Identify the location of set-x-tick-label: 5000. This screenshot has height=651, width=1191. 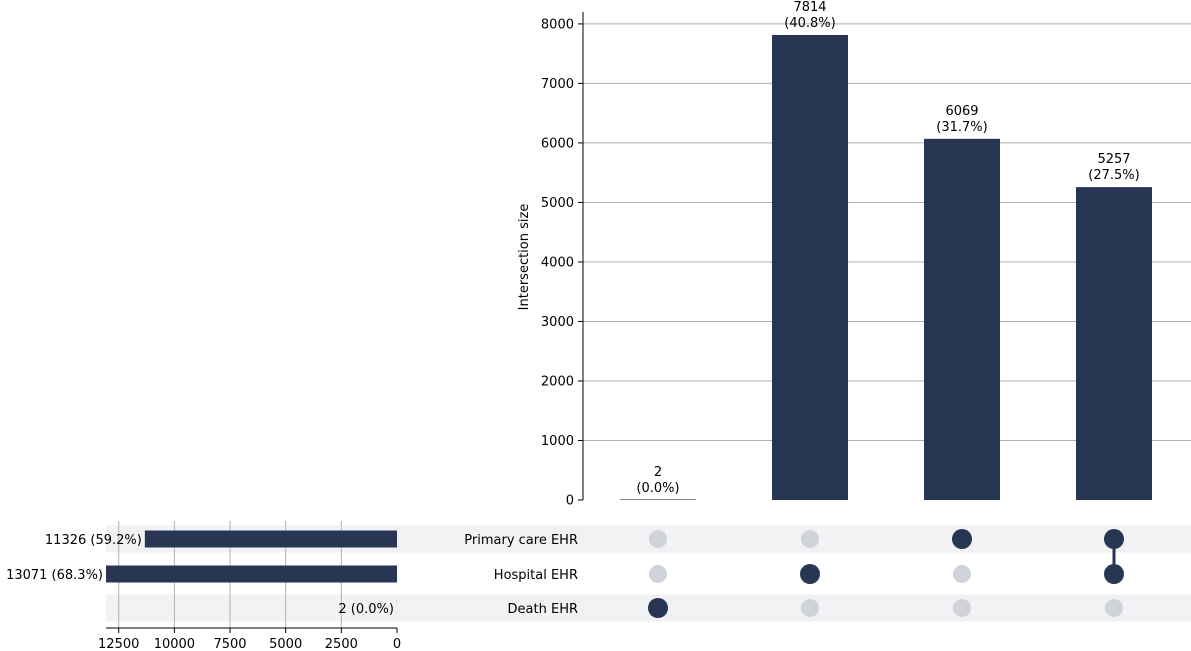
(285, 644).